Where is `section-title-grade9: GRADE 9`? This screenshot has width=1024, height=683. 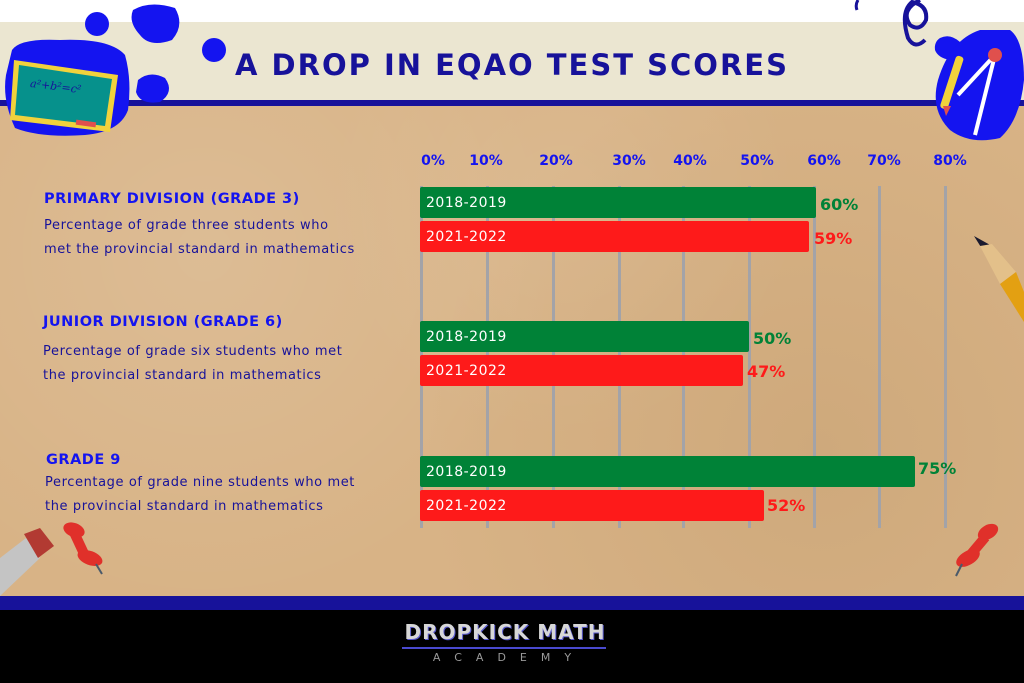
section-title-grade9: GRADE 9 is located at coordinates (83, 460).